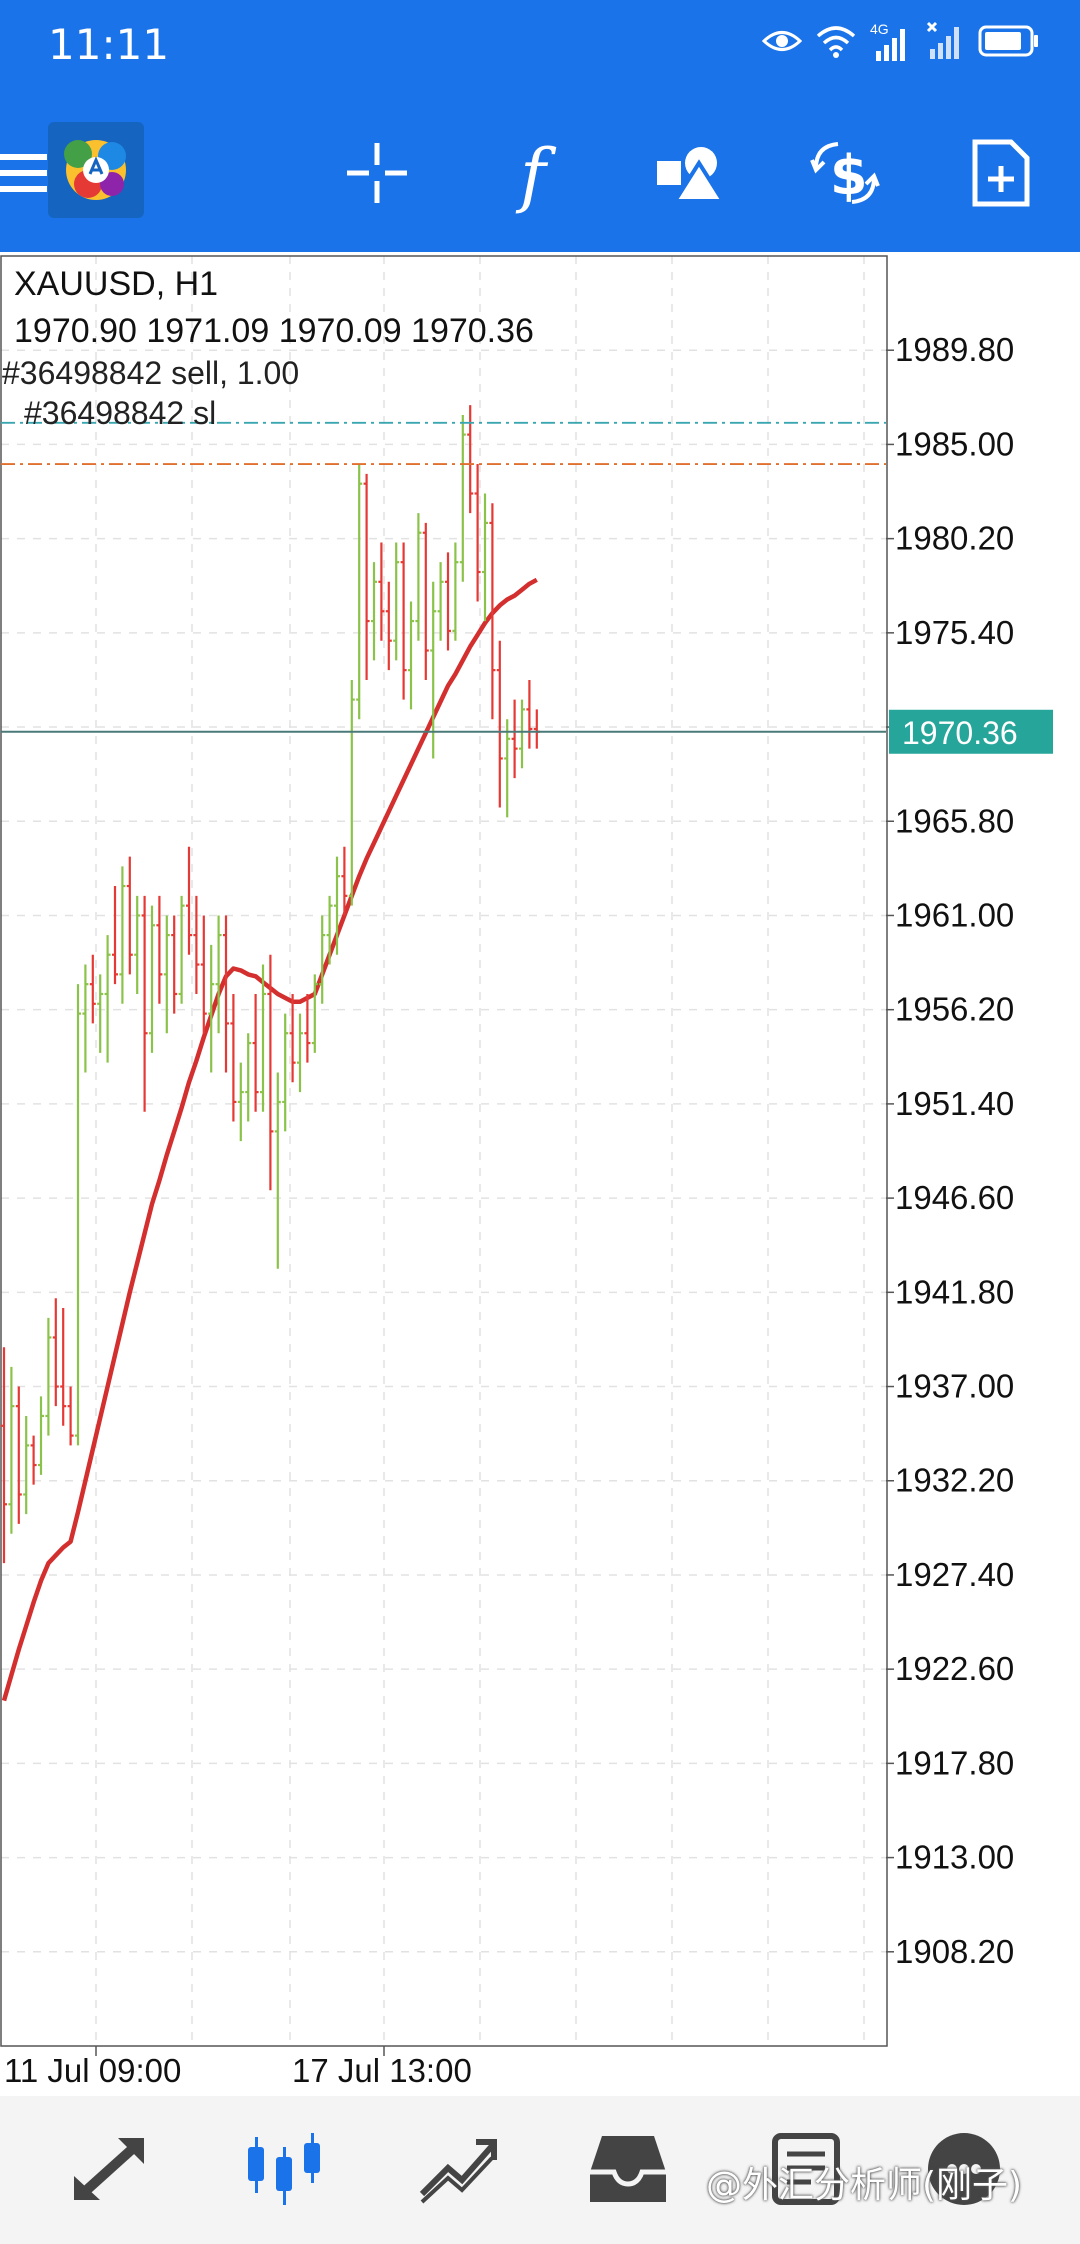 The image size is (1080, 2244). Describe the element at coordinates (864, 2185) in the screenshot. I see `watermark: @外汇分析师(刚子)` at that location.